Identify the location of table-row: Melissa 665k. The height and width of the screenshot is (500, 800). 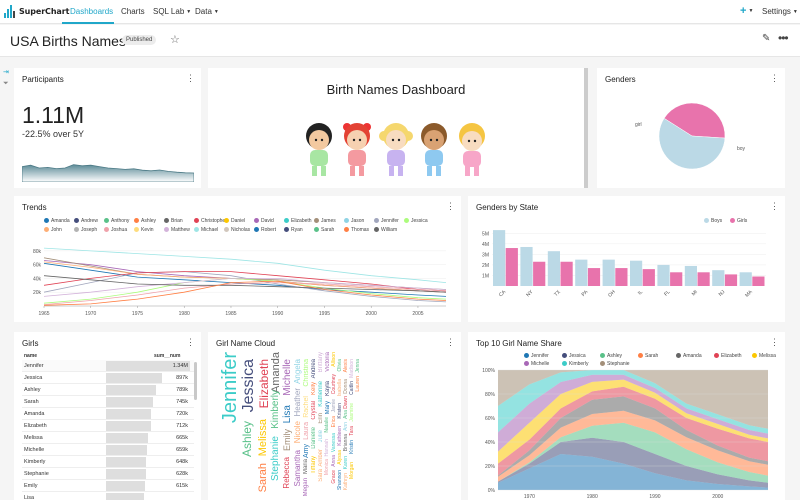
(108, 438).